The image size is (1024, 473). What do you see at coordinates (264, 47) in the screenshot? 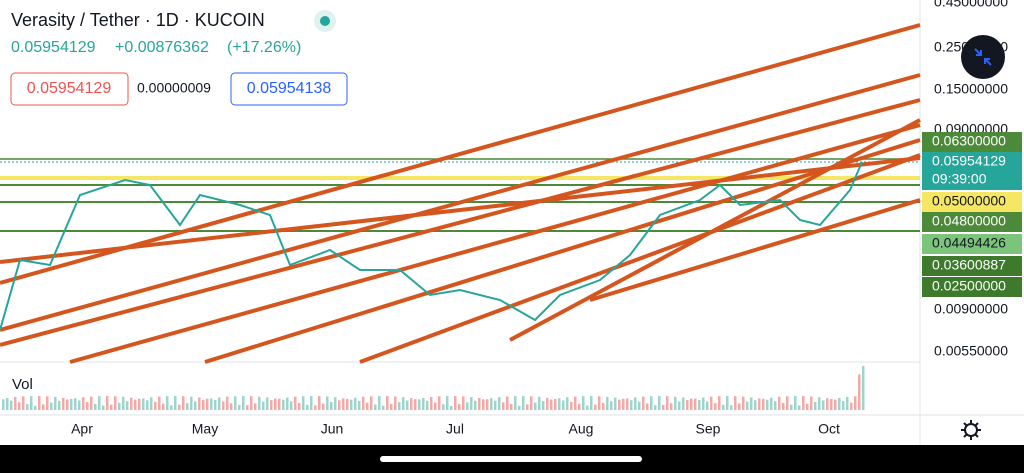
I see `price-change-pct: (+17.26%)` at bounding box center [264, 47].